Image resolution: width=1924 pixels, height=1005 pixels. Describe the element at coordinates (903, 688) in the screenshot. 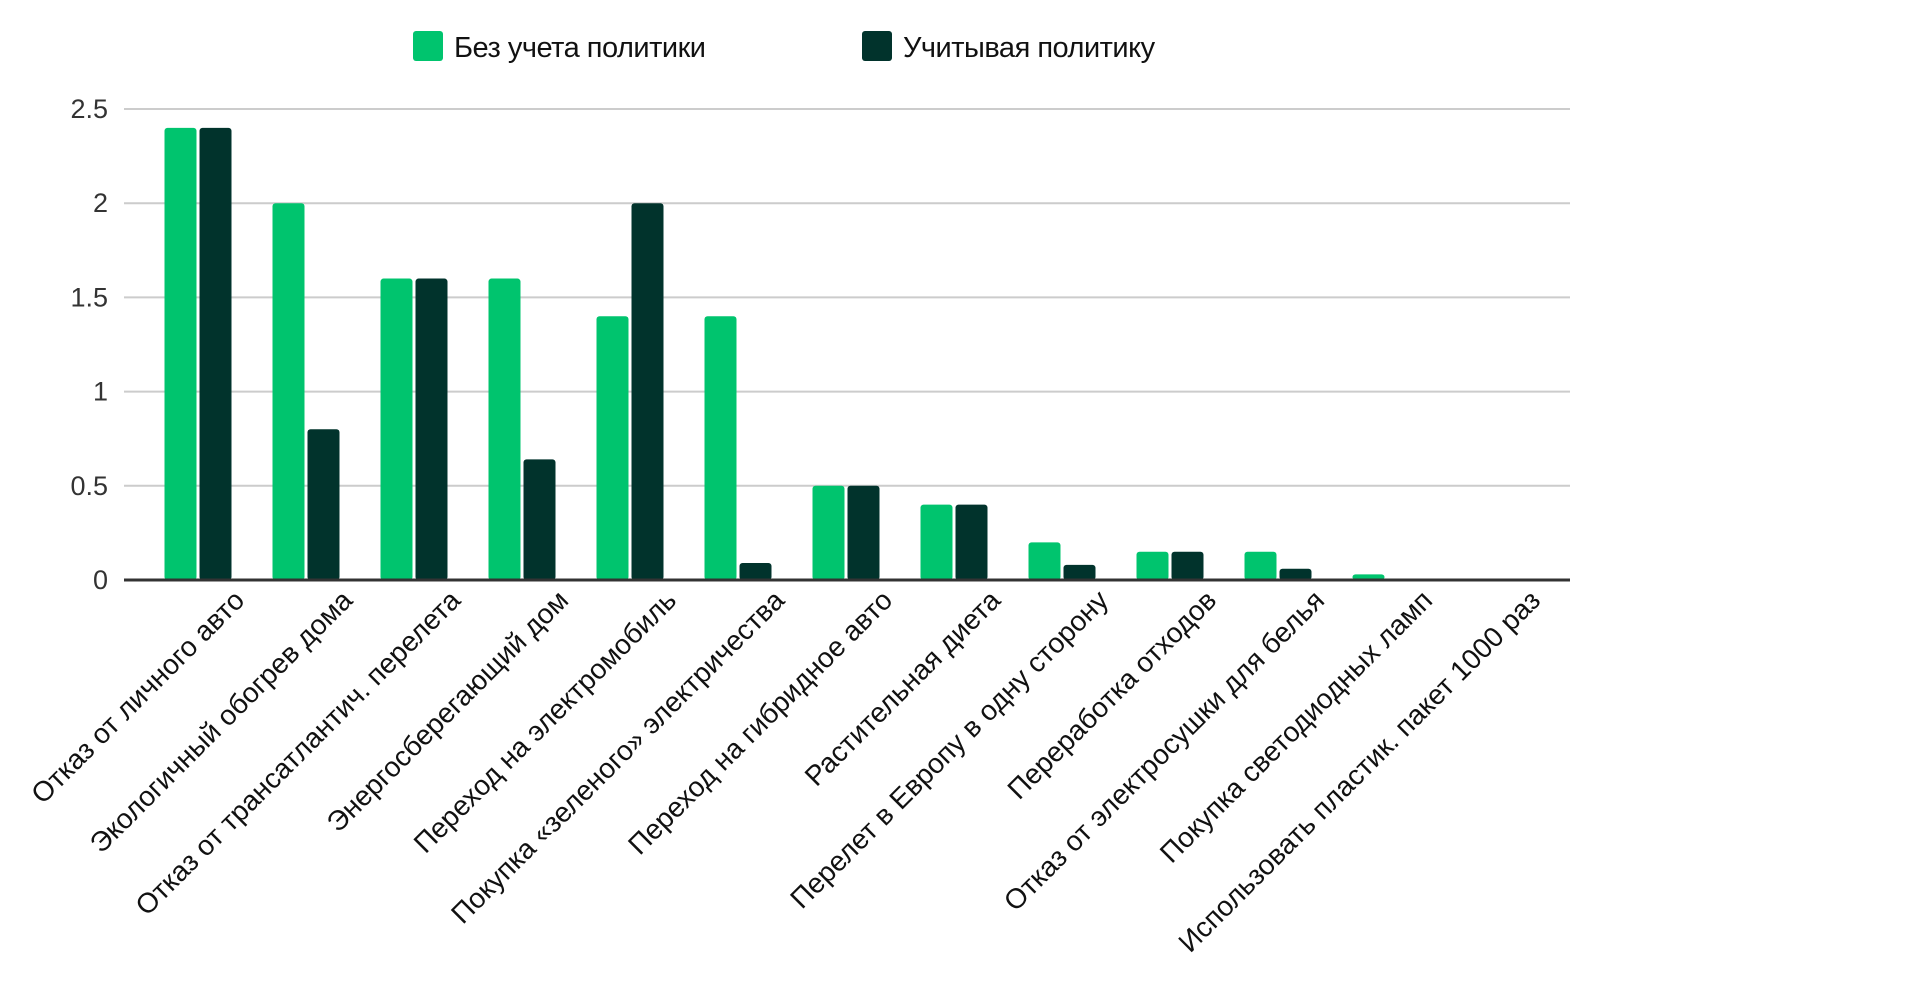

I see `x-category-label: Растительная диета` at that location.